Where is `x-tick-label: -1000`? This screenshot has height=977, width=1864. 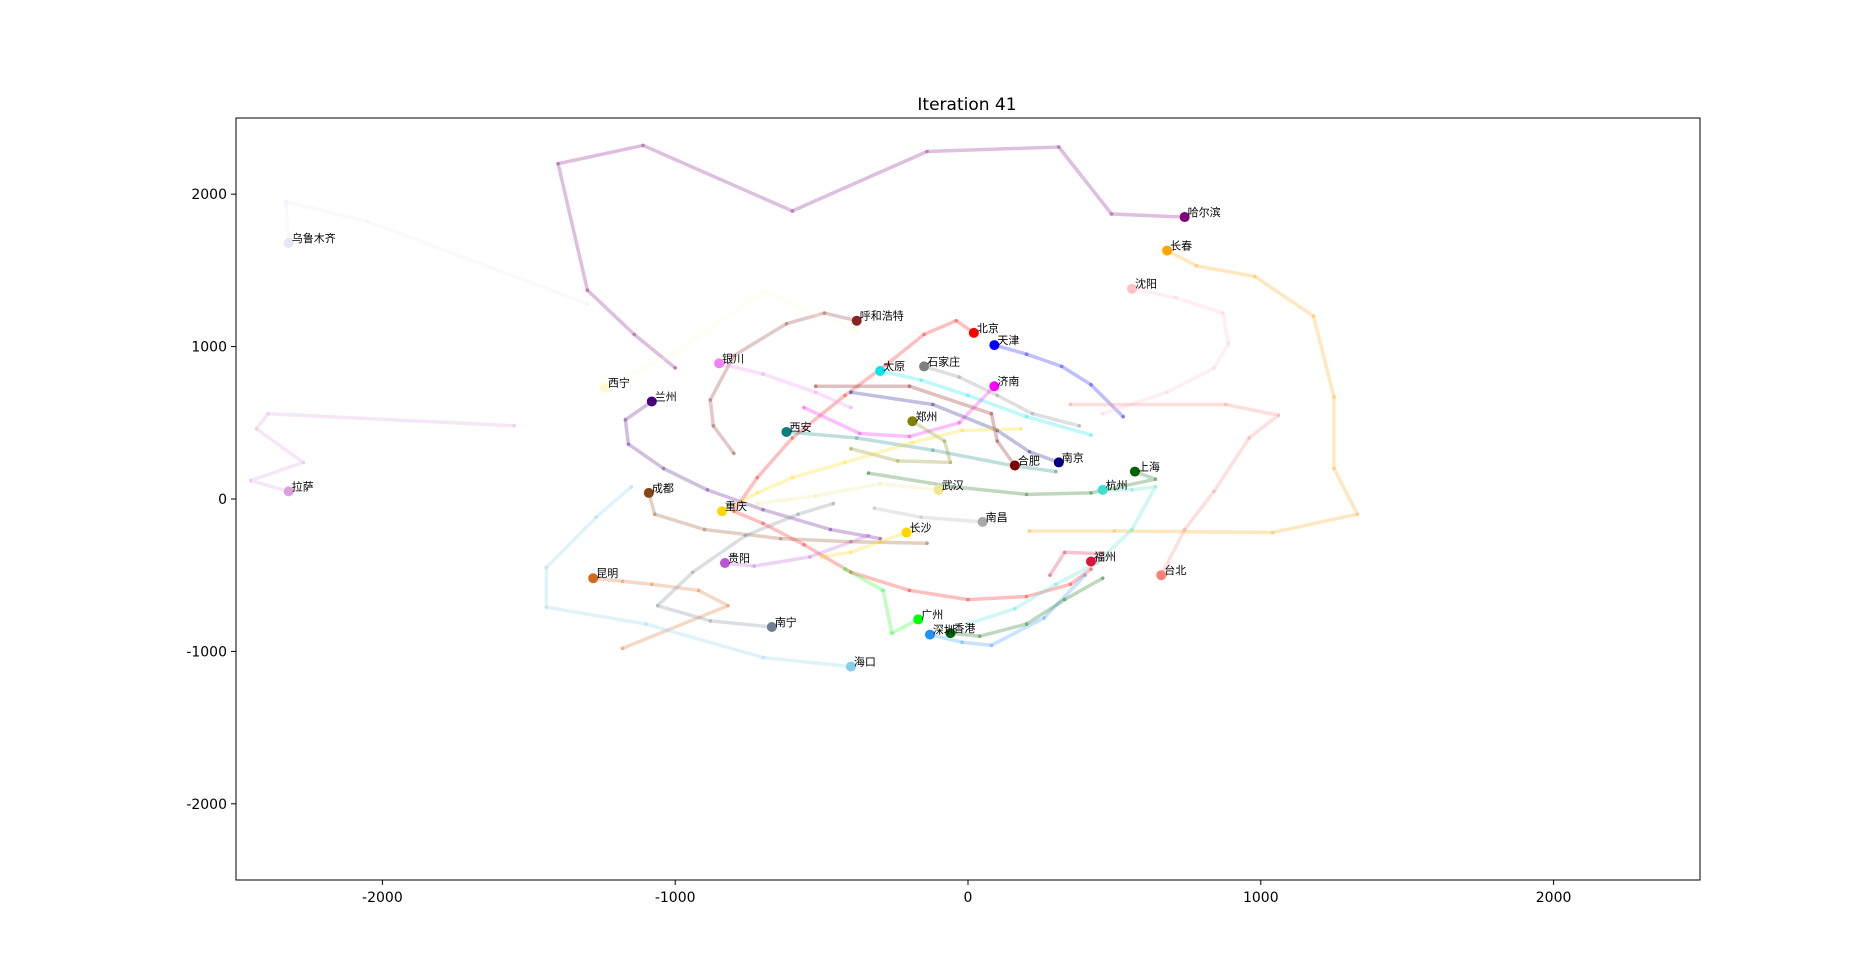
x-tick-label: -1000 is located at coordinates (675, 898).